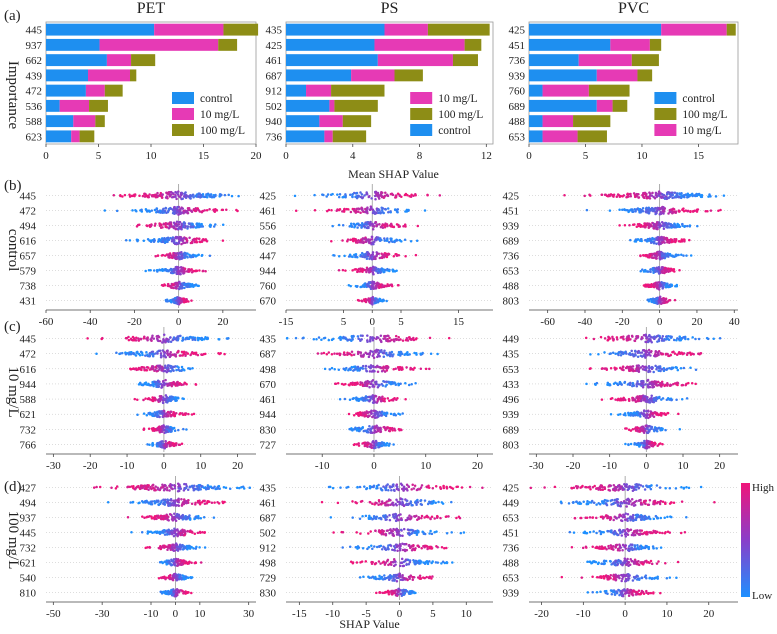 The width and height of the screenshot is (777, 634). What do you see at coordinates (560, 136) in the screenshot?
I see `bar-10-mg-l` at bounding box center [560, 136].